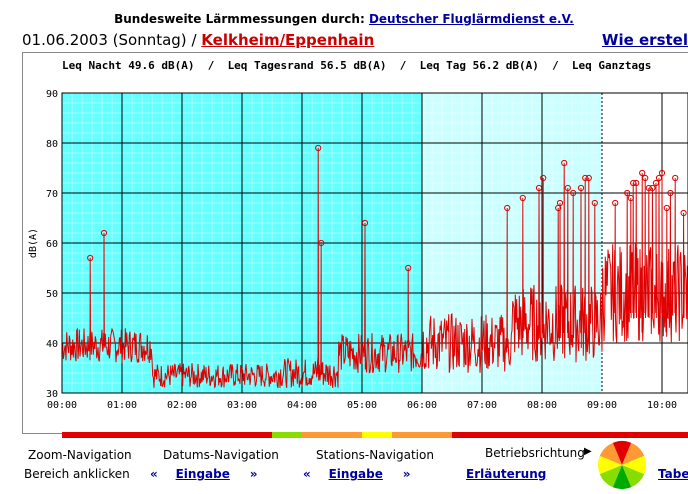 The height and width of the screenshot is (494, 688). I want to click on station-next-button: », so click(406, 474).